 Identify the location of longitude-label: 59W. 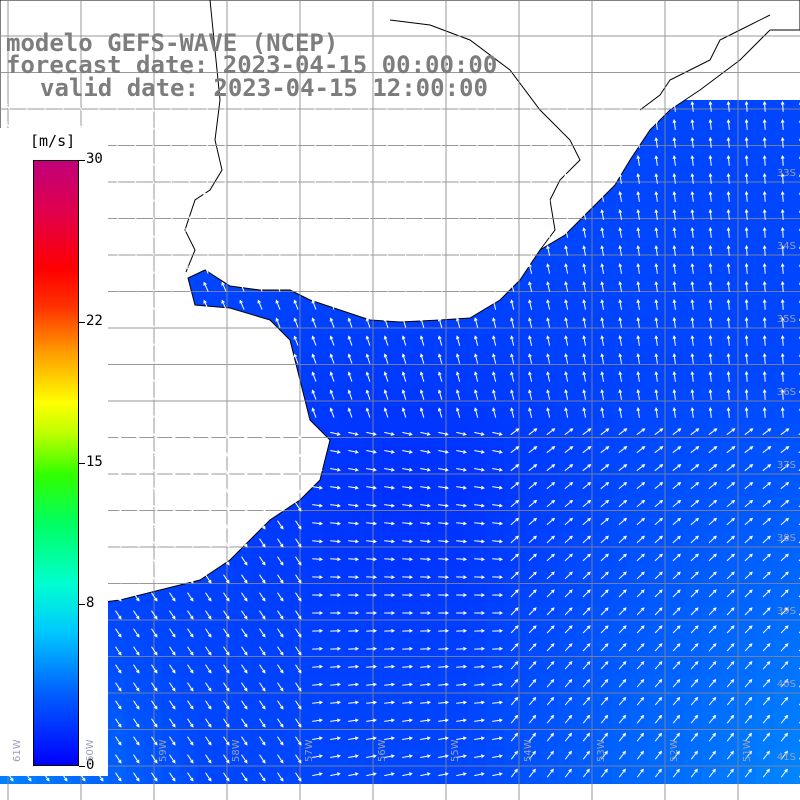
(163, 750).